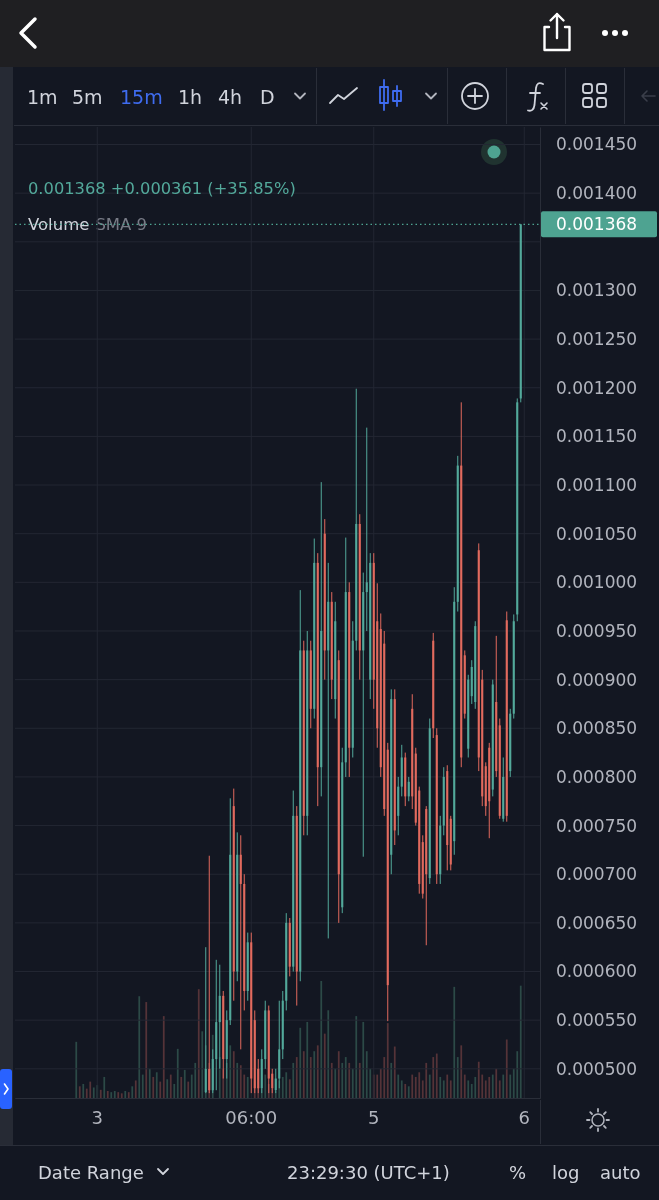 The width and height of the screenshot is (659, 1200). I want to click on y-tick-label: 0.001400, so click(597, 193).